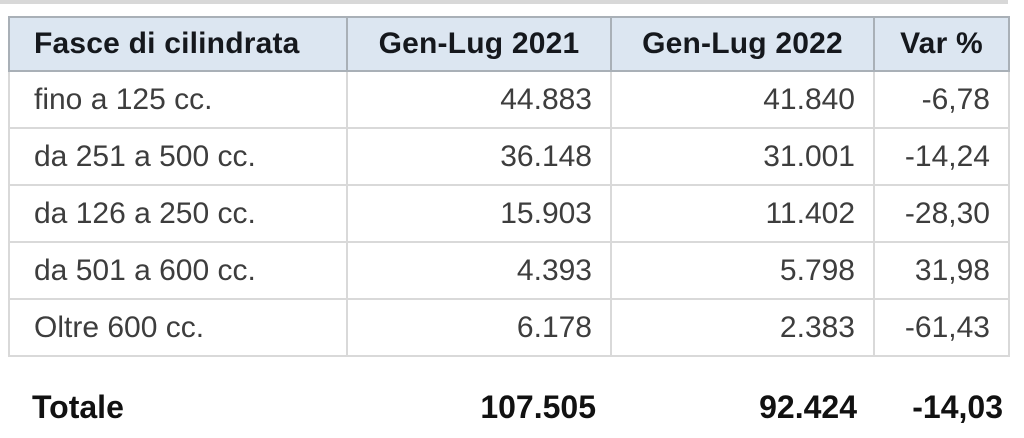  Describe the element at coordinates (808, 406) in the screenshot. I see `total-2022: 92.424` at that location.